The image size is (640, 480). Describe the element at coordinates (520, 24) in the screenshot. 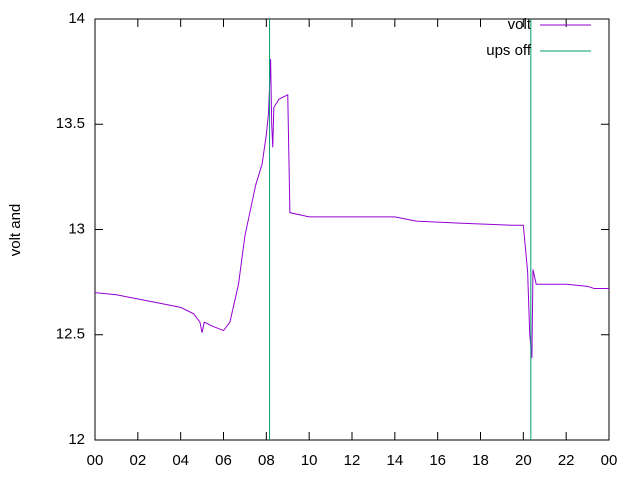

I see `legend-label: volt` at that location.